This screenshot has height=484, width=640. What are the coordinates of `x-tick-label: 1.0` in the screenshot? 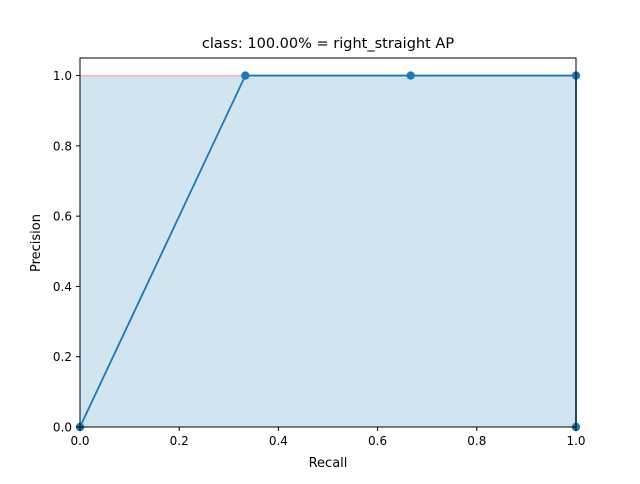 It's located at (575, 441).